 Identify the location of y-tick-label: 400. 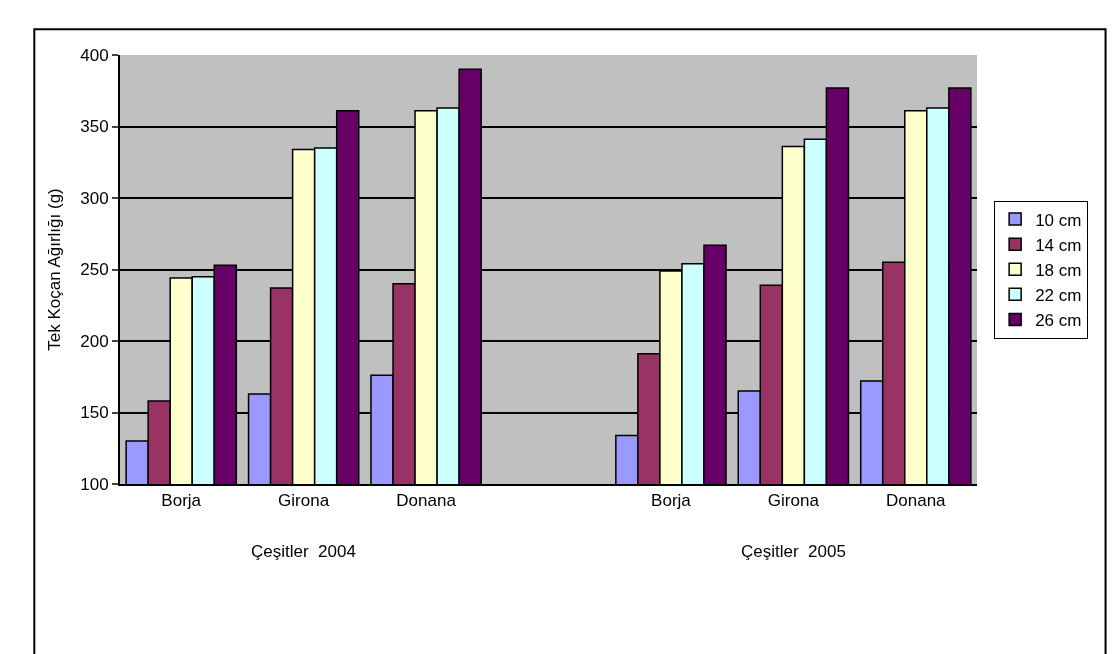
(94, 55).